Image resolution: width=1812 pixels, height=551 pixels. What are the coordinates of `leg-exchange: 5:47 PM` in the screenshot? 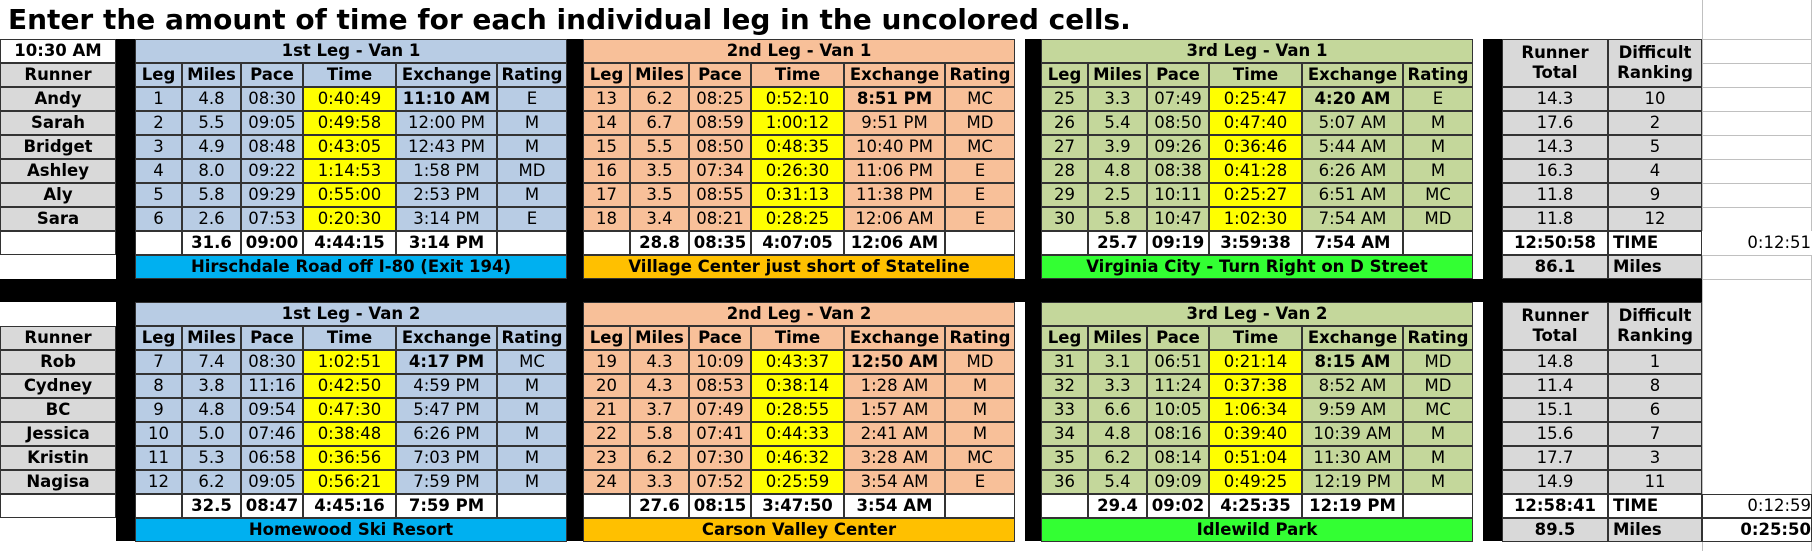 It's located at (446, 410).